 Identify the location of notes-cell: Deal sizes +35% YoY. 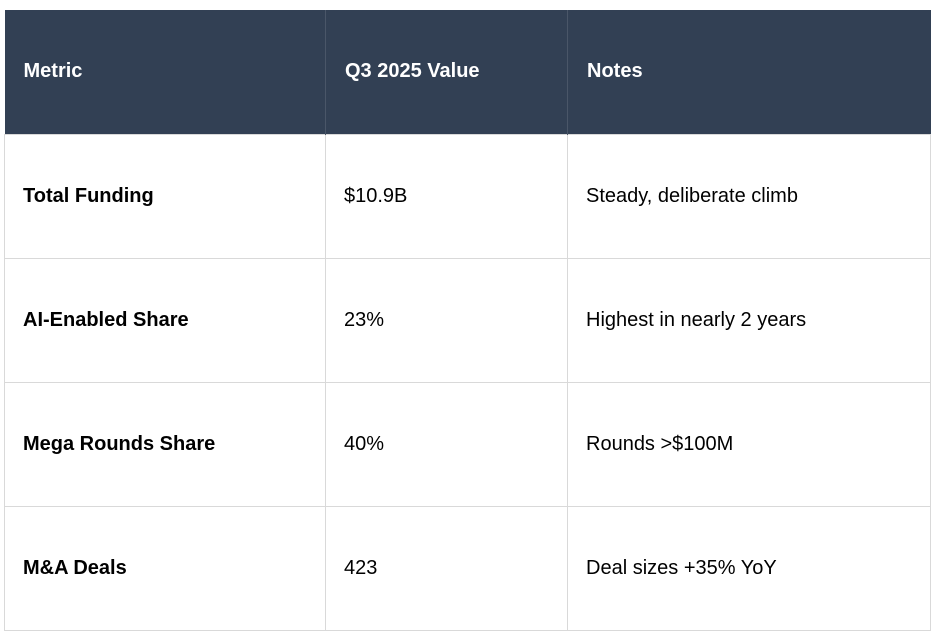
(749, 568).